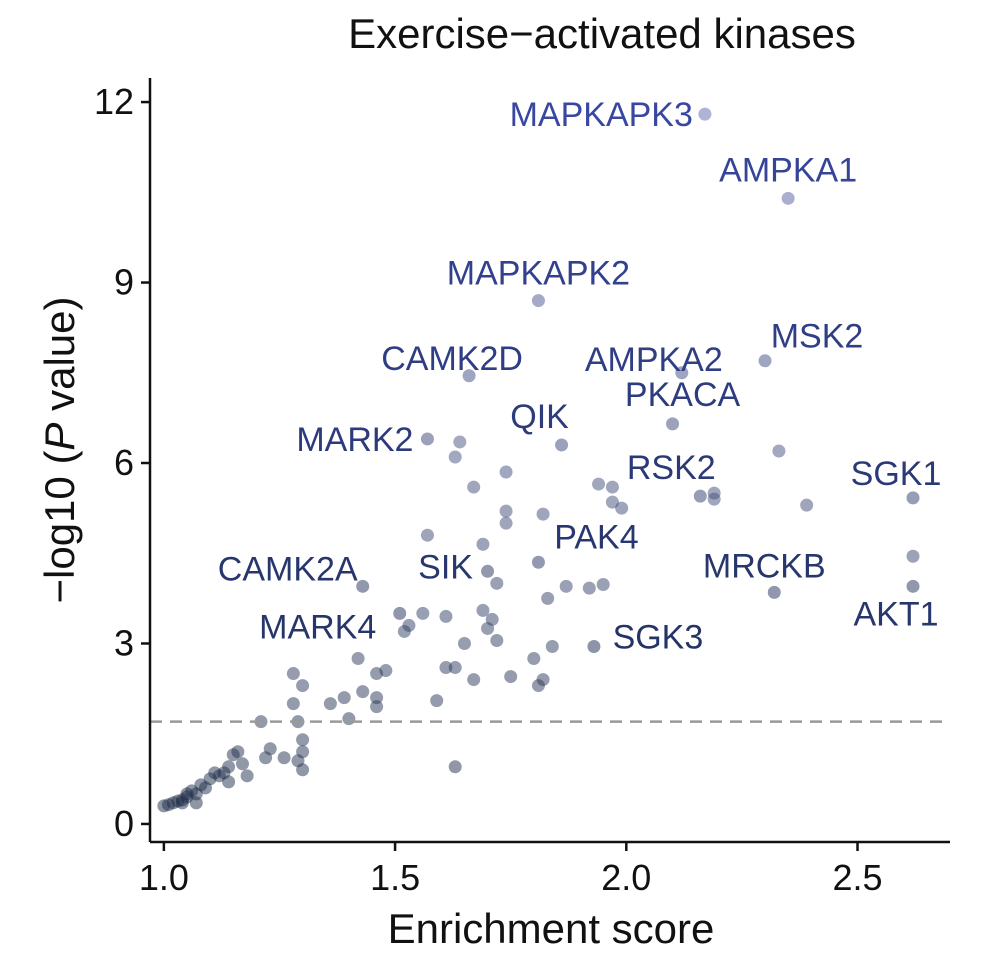  I want to click on kinase-label-mark2: MARK2, so click(354, 440).